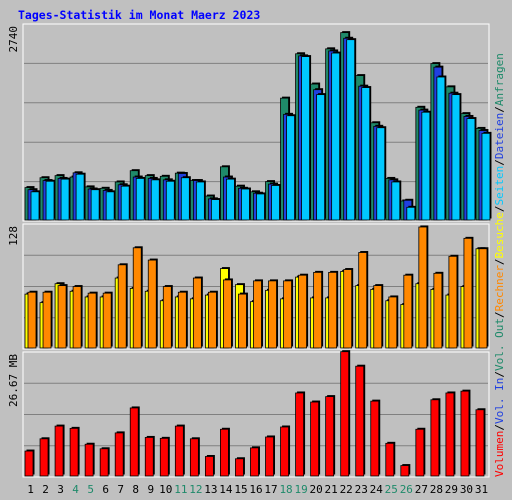  What do you see at coordinates (499, 136) in the screenshot?
I see `legend-entry: Dateien` at bounding box center [499, 136].